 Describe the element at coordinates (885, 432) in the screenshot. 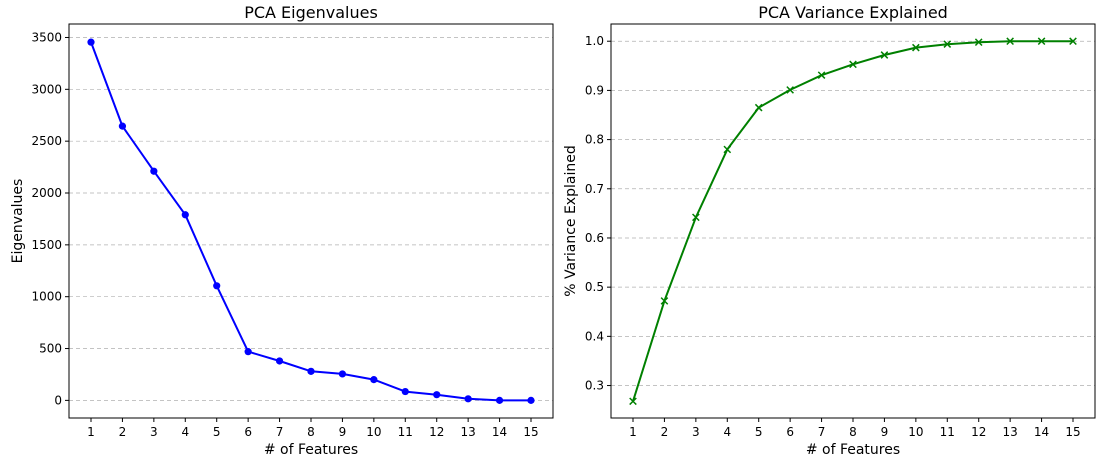

I see `variance-x-tick-label: 9` at that location.